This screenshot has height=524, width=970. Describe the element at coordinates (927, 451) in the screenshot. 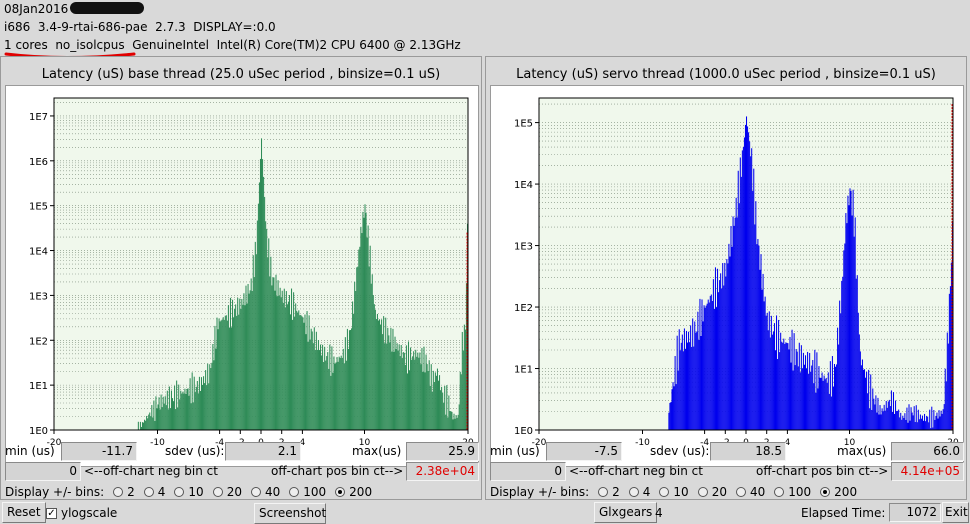

I see `max-value: 66.0` at that location.